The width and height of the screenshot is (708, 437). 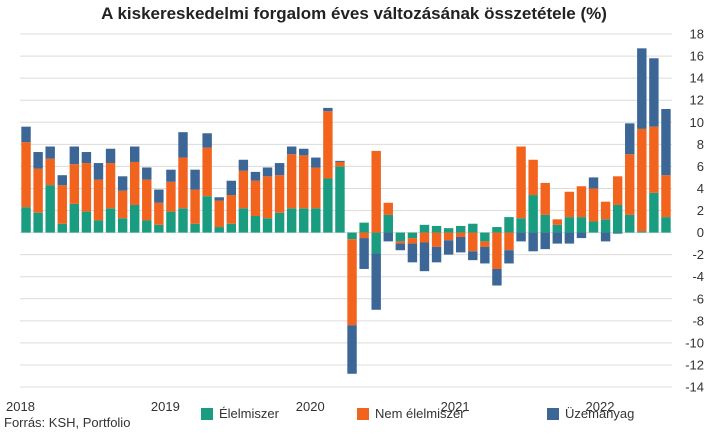 What do you see at coordinates (698, 320) in the screenshot?
I see `y-tick-label: -8` at bounding box center [698, 320].